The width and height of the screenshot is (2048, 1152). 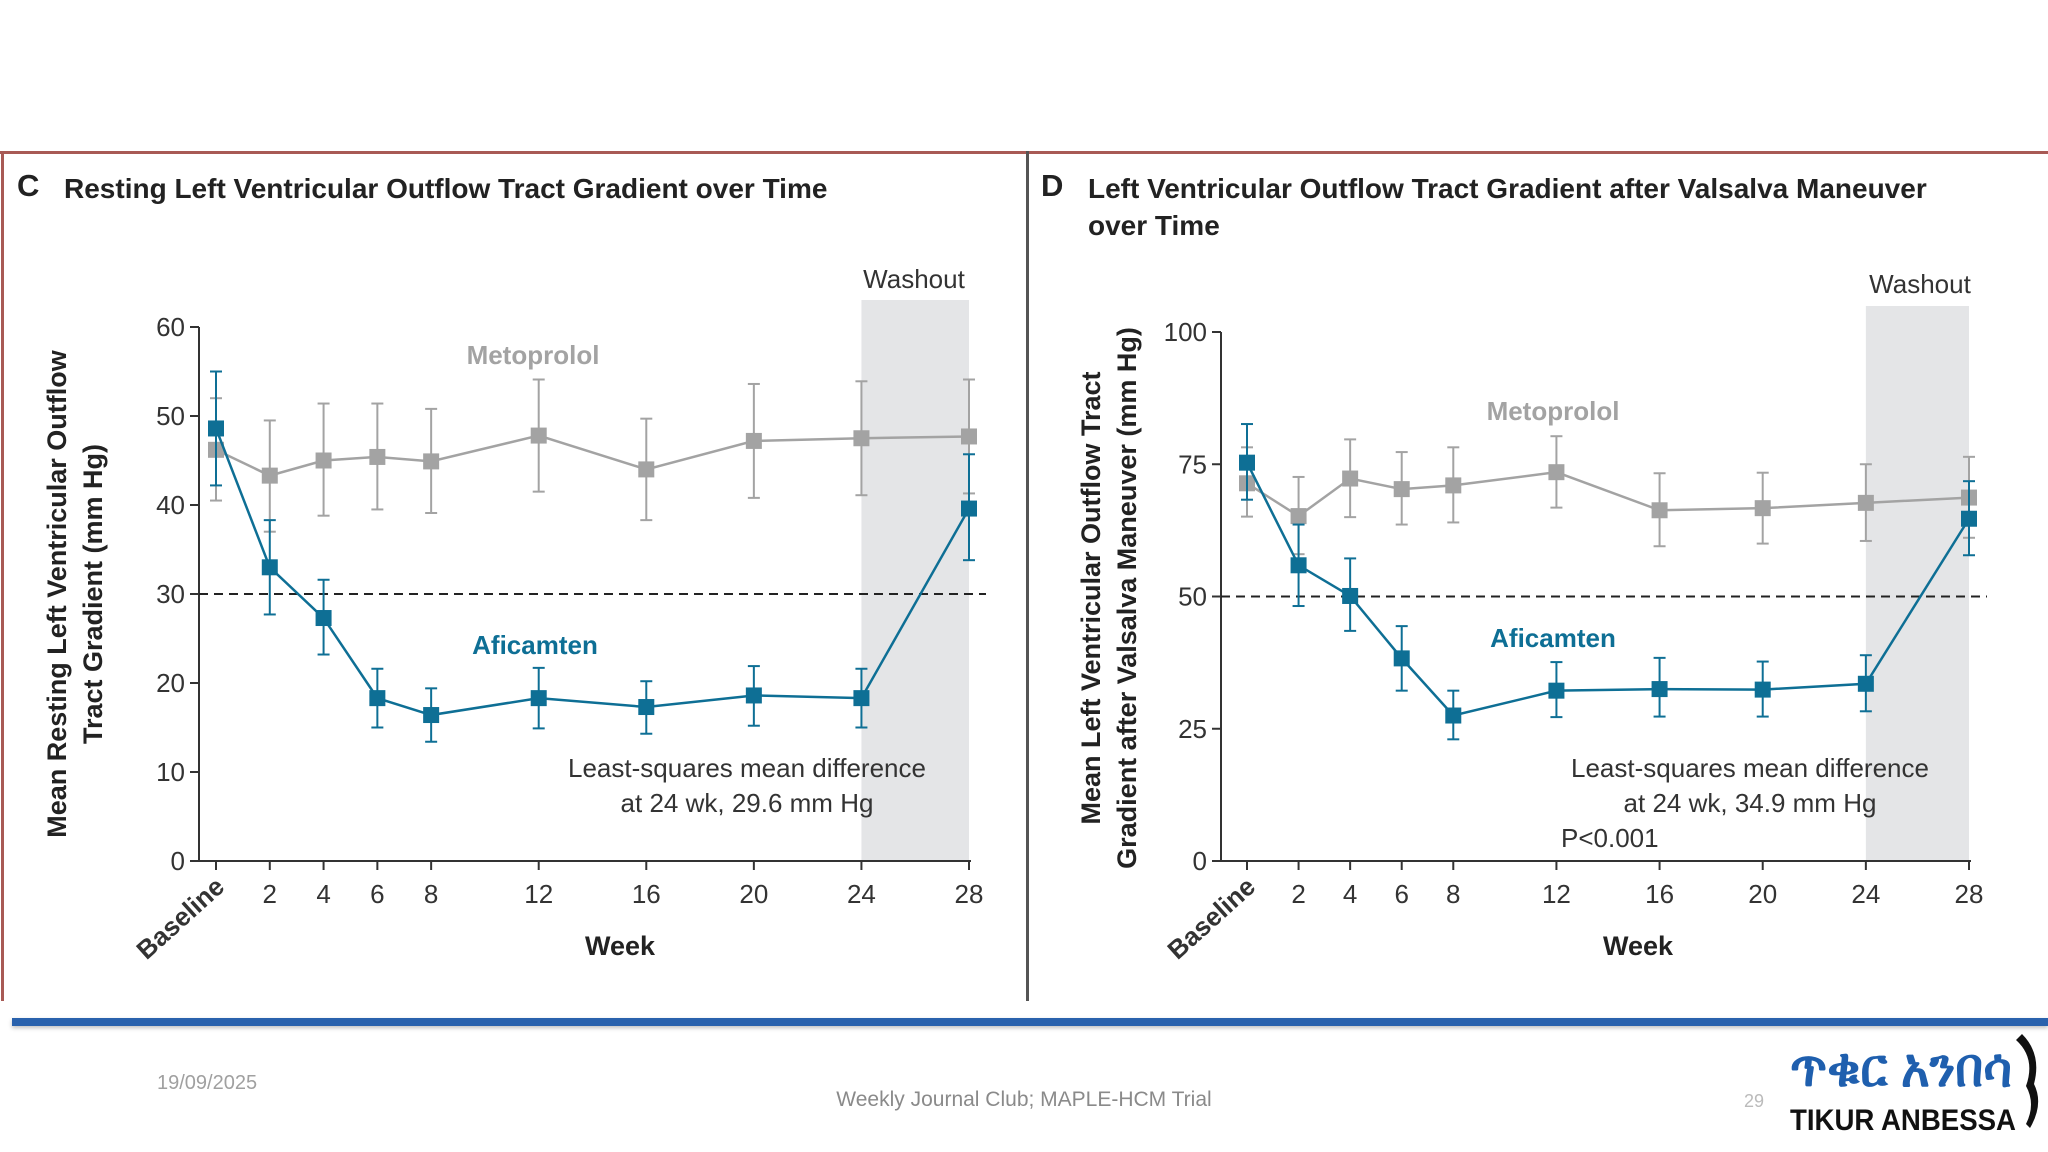 What do you see at coordinates (533, 355) in the screenshot?
I see `metoprolol-series-label: Metoprolol` at bounding box center [533, 355].